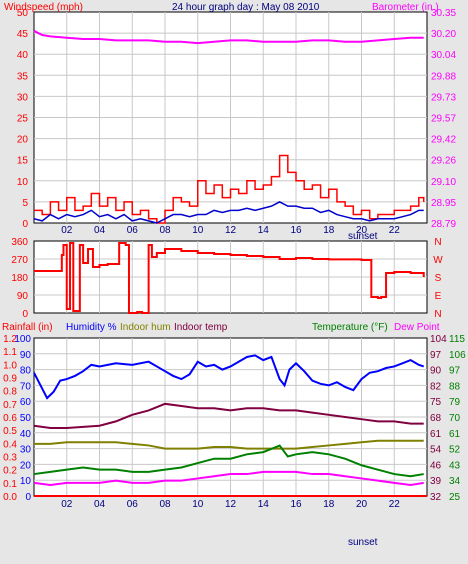 The width and height of the screenshot is (468, 564). What do you see at coordinates (455, 450) in the screenshot?
I see `temperature-outer-tick-label: 52` at bounding box center [455, 450].